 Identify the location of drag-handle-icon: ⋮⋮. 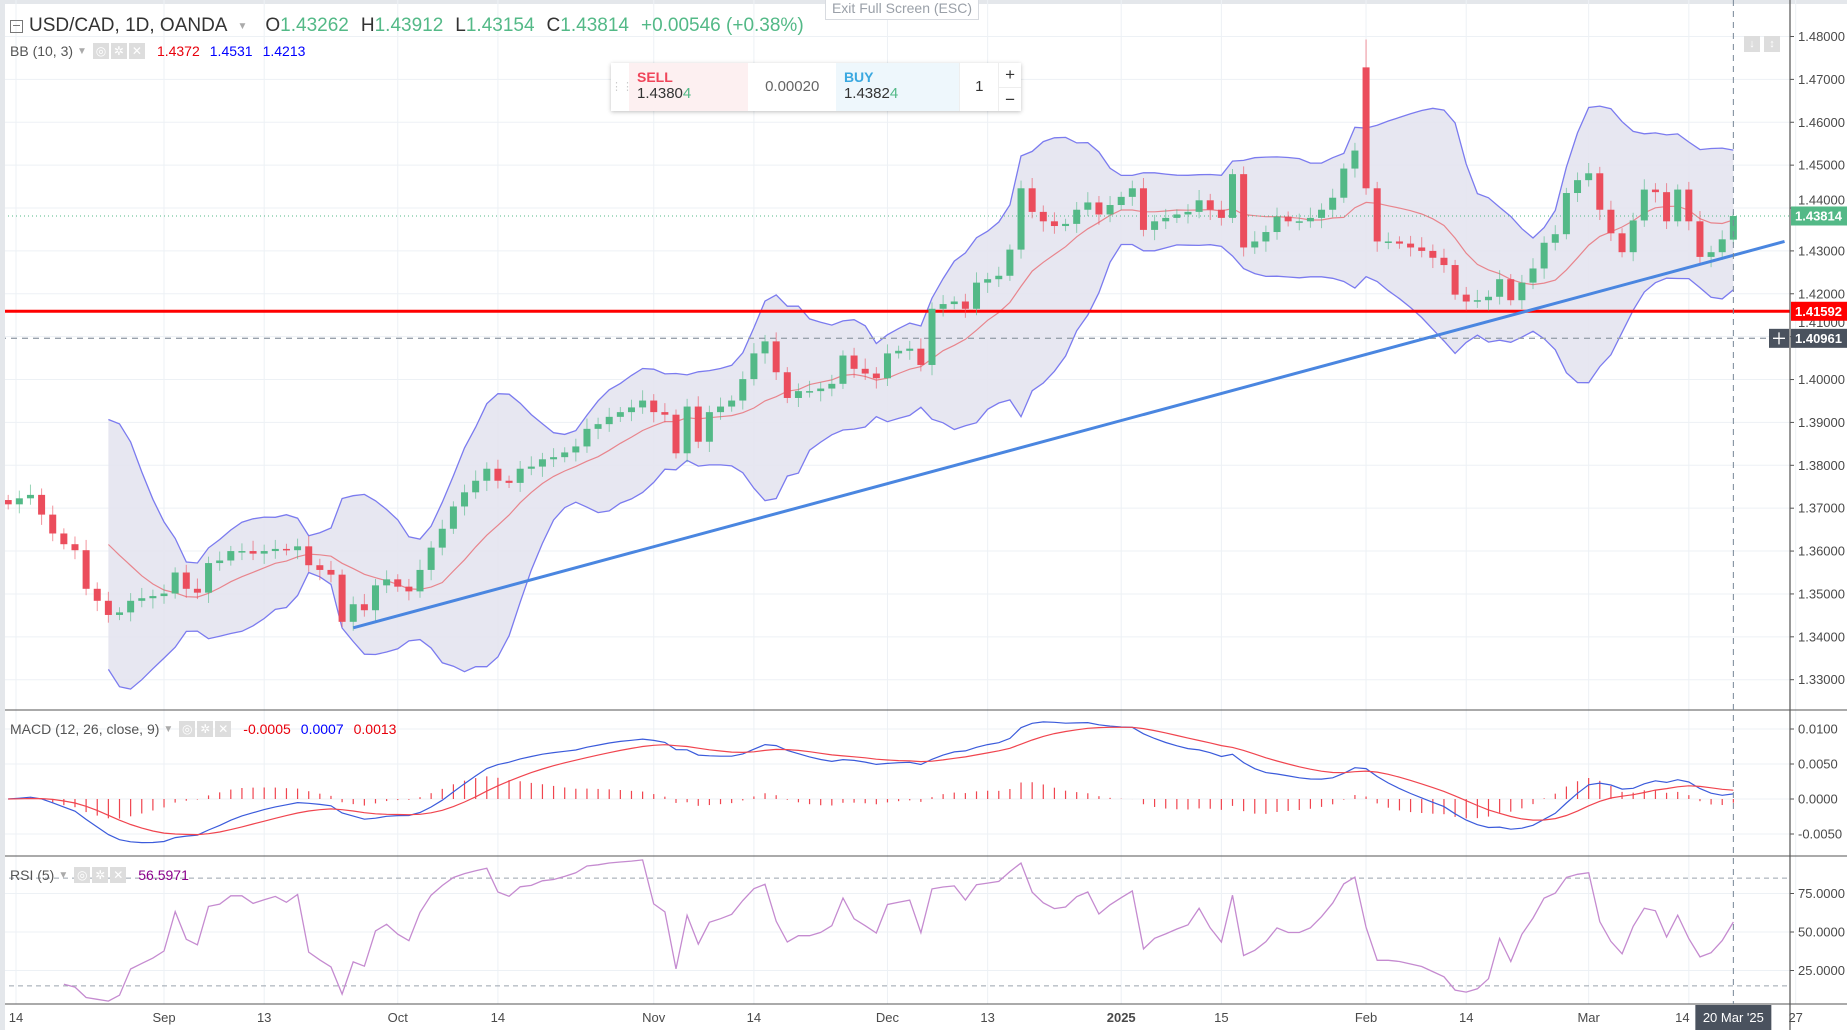
(622, 87).